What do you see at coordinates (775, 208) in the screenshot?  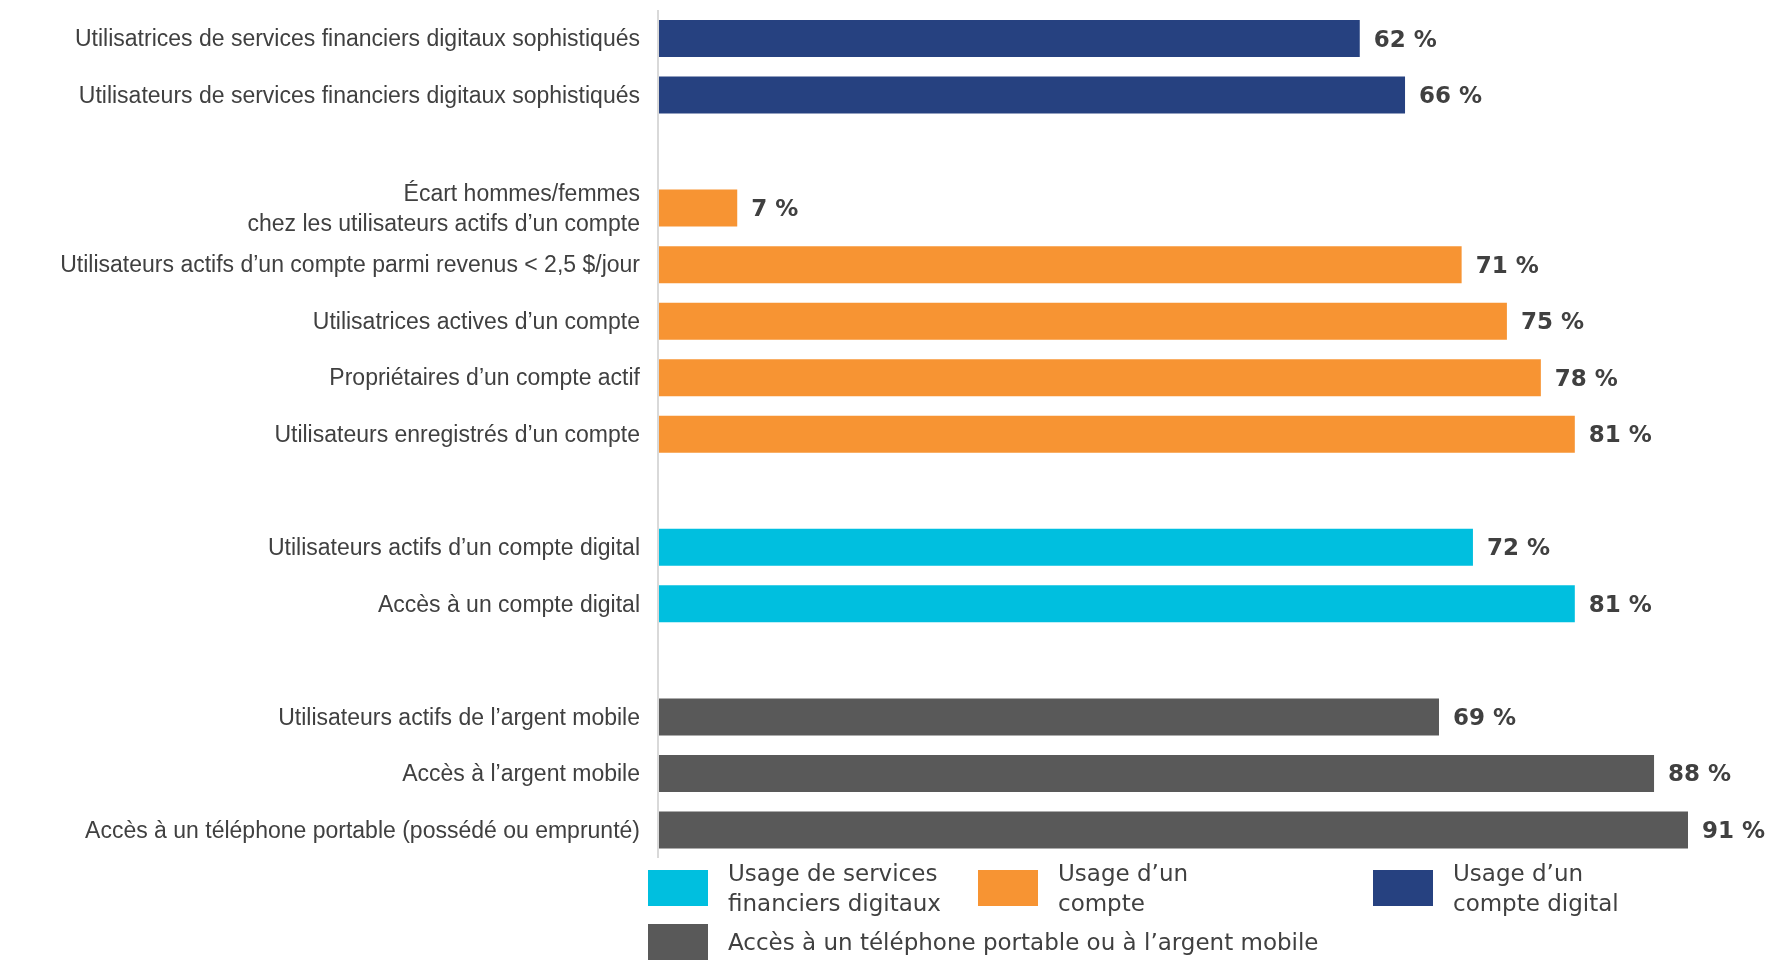 I see `data-label: 7 %` at bounding box center [775, 208].